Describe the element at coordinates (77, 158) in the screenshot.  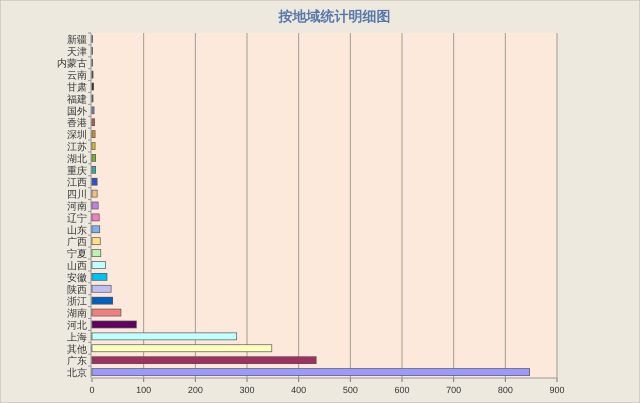
I see `y-tick-label: 湖北` at that location.